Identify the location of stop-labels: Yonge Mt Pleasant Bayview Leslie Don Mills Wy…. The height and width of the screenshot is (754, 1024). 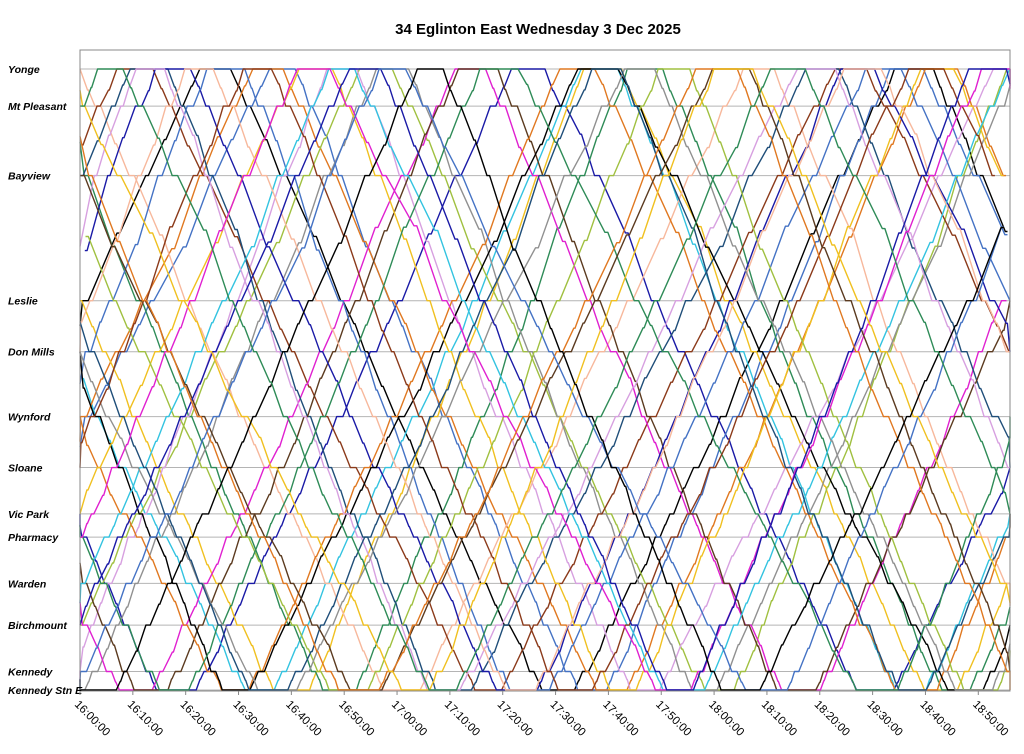
(45, 380).